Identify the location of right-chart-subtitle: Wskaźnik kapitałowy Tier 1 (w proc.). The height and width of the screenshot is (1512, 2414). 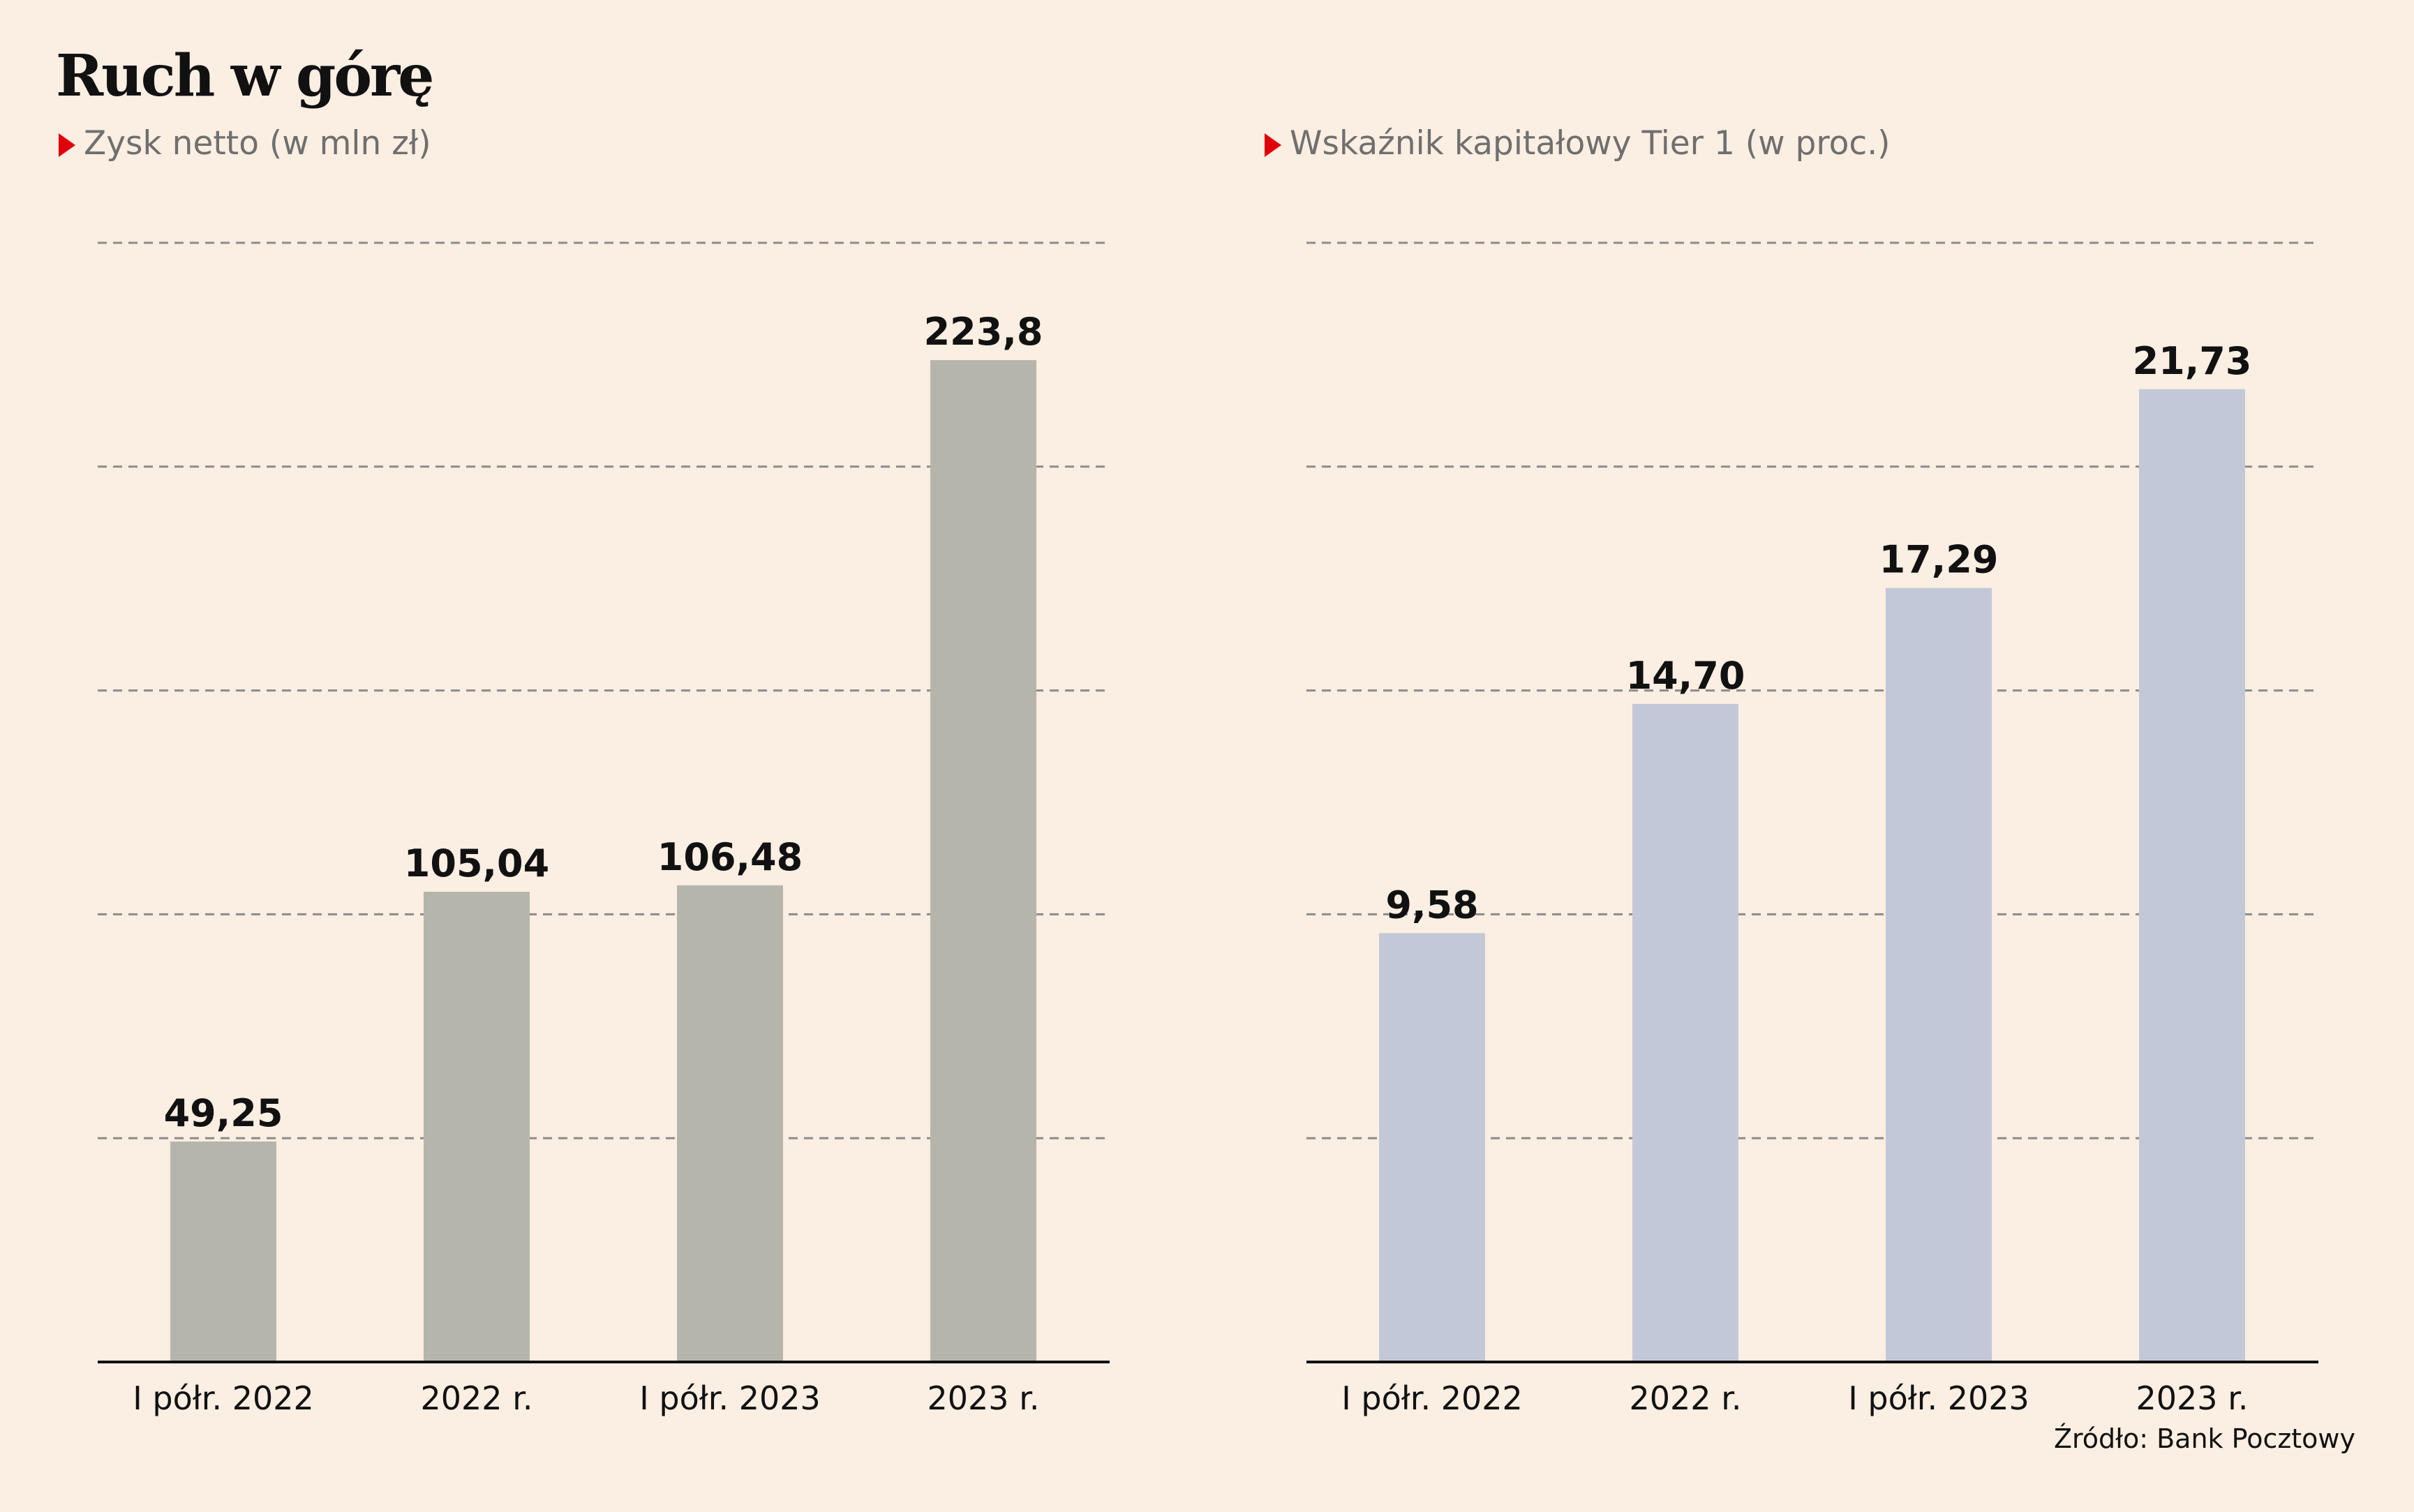
(1578, 144).